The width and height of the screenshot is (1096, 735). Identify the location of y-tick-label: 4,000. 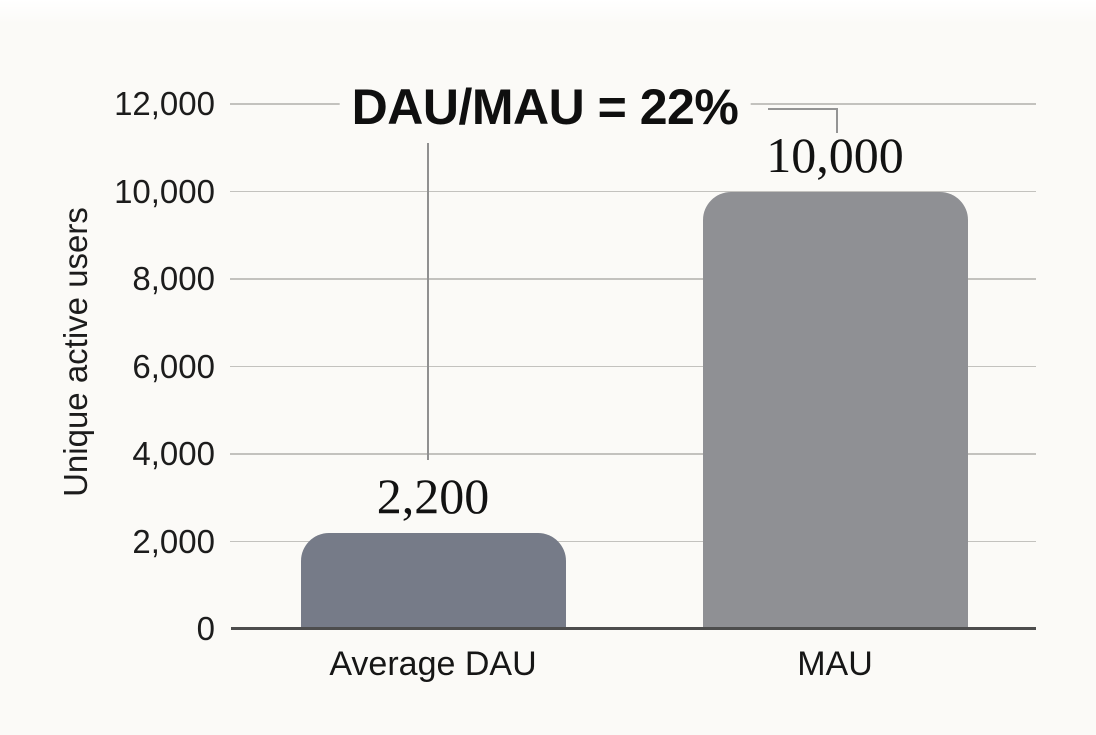
(173, 453).